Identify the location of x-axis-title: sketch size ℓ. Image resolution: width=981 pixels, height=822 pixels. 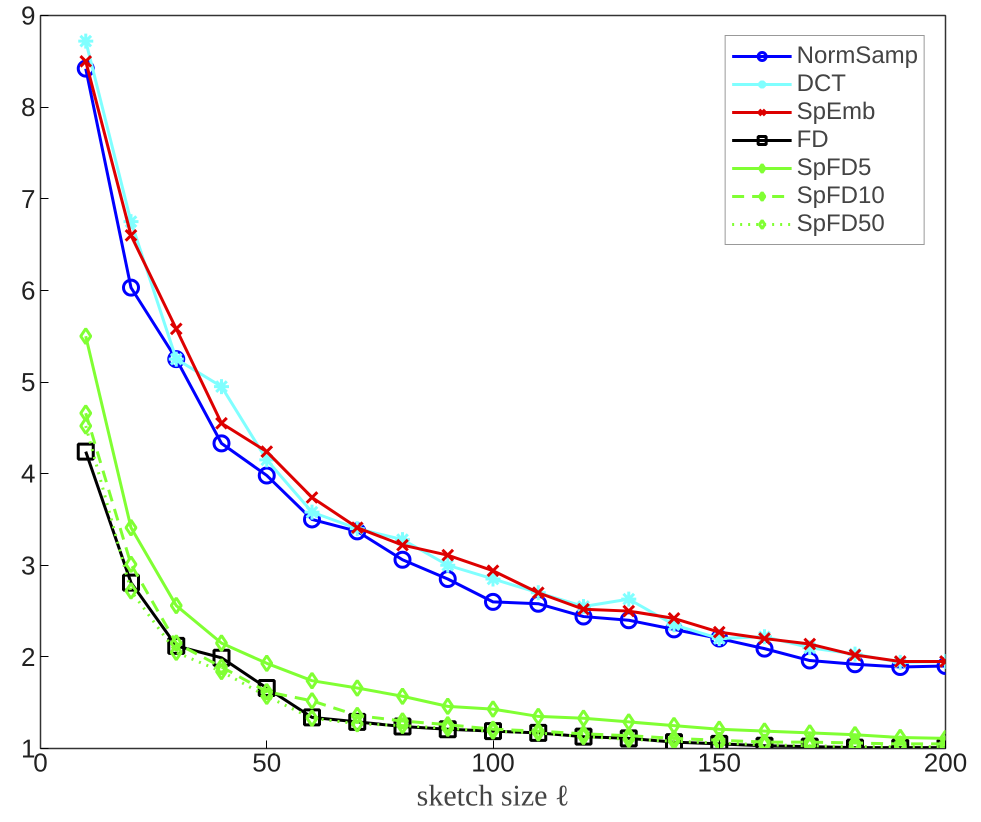
(493, 796).